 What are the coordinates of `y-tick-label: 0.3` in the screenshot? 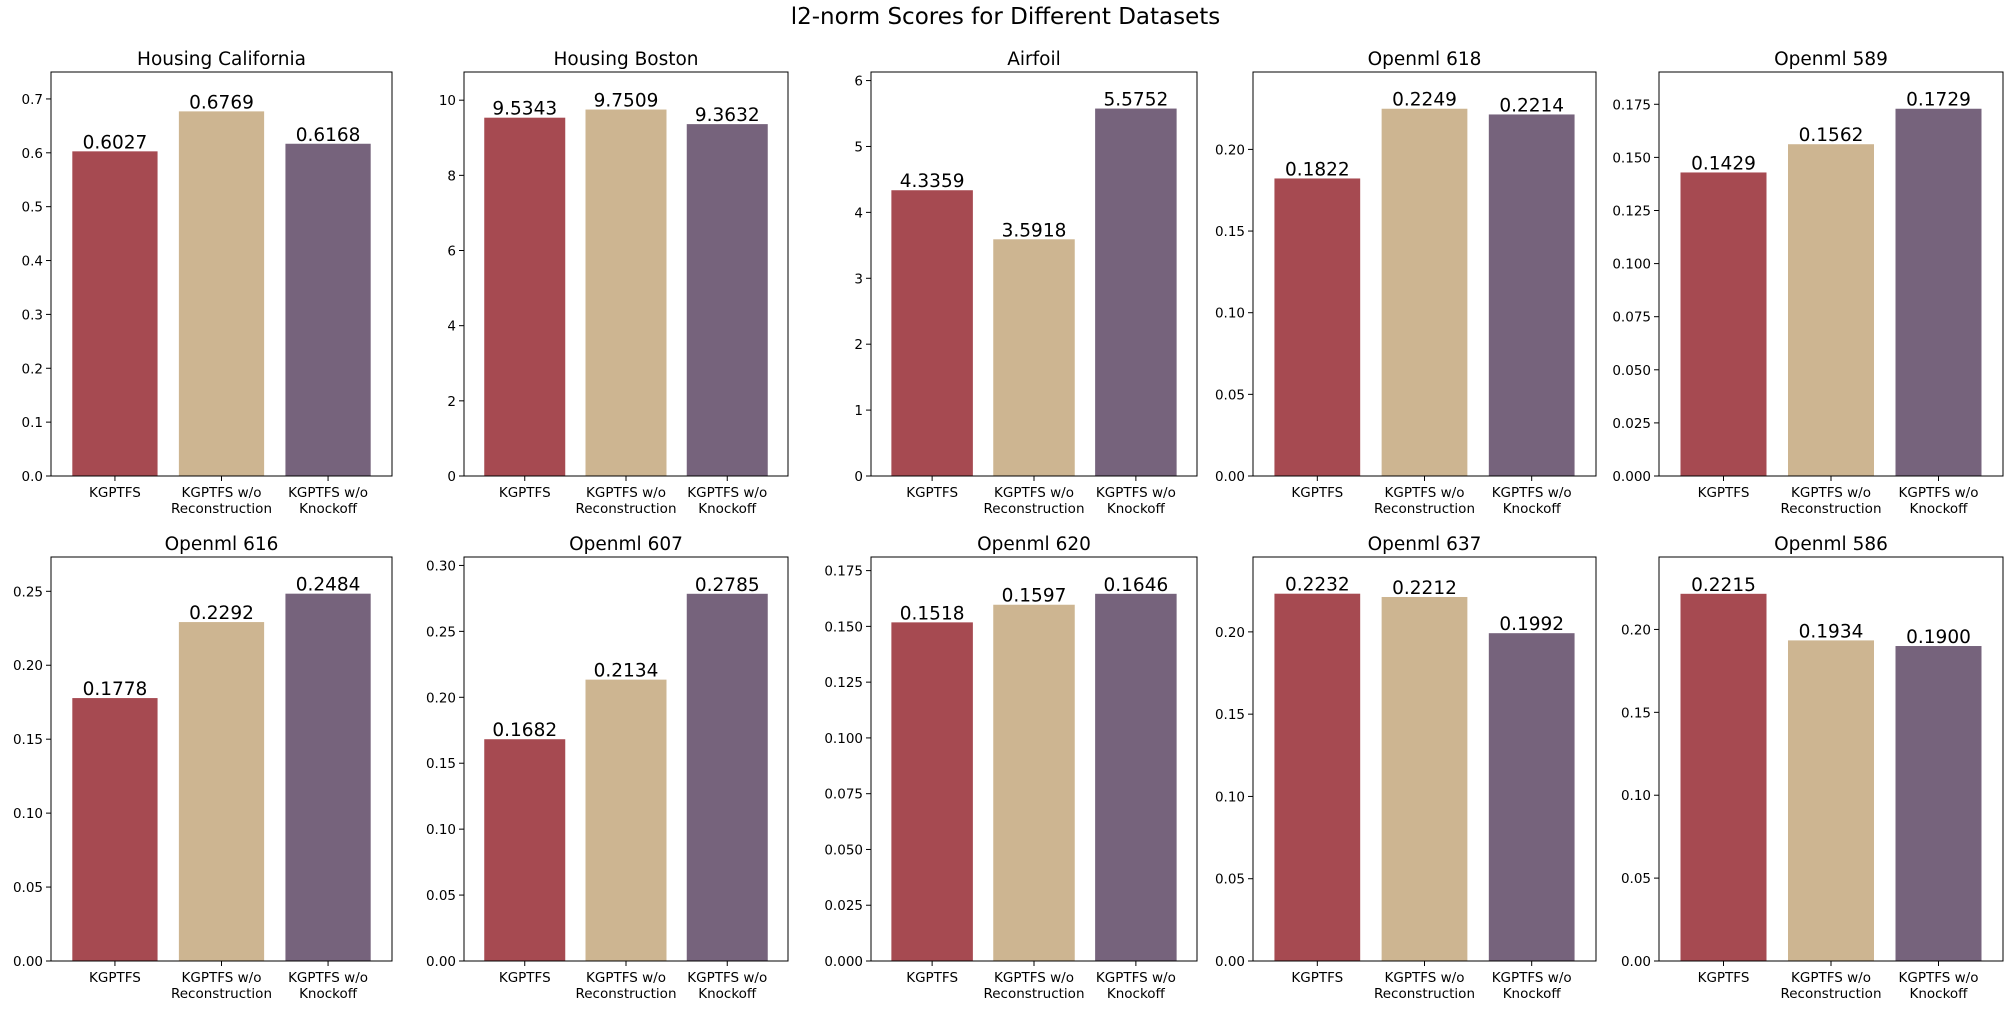 It's located at (32, 315).